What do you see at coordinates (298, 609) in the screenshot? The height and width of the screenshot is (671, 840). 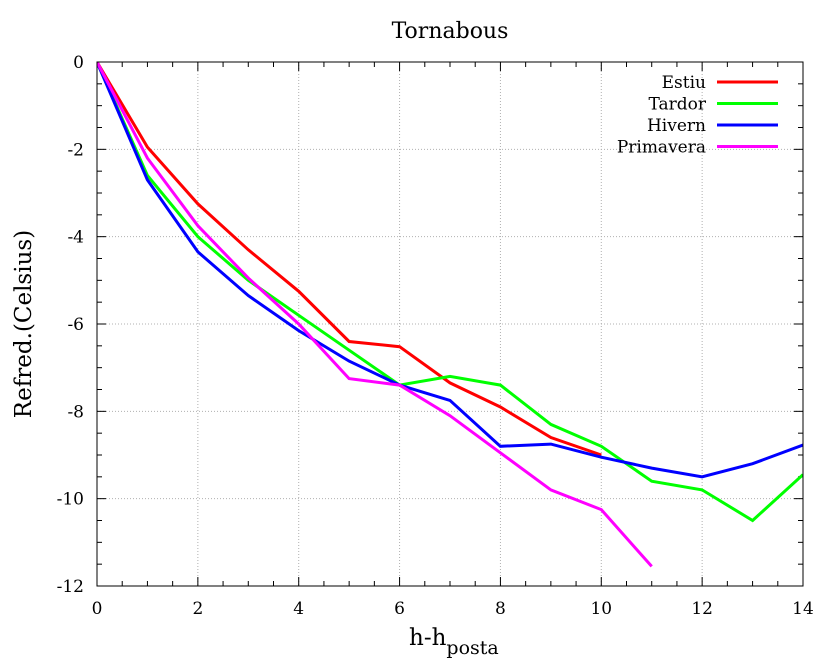 I see `x-tick-label: 4` at bounding box center [298, 609].